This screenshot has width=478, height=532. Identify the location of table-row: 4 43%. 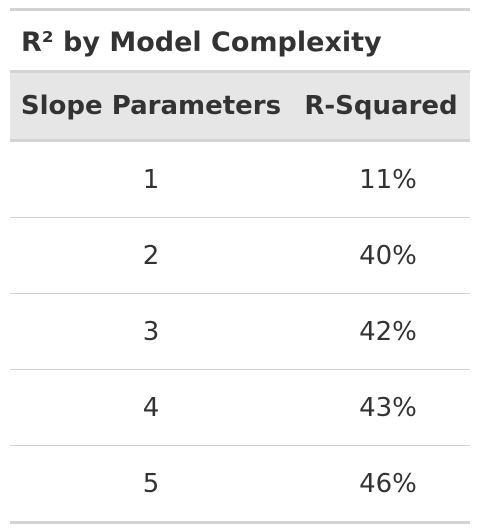
(240, 407).